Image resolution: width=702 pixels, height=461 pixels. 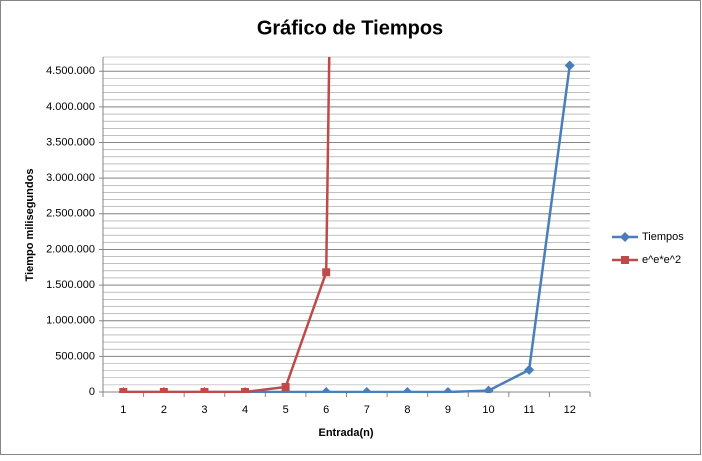 What do you see at coordinates (123, 410) in the screenshot?
I see `x-tick-label: 1` at bounding box center [123, 410].